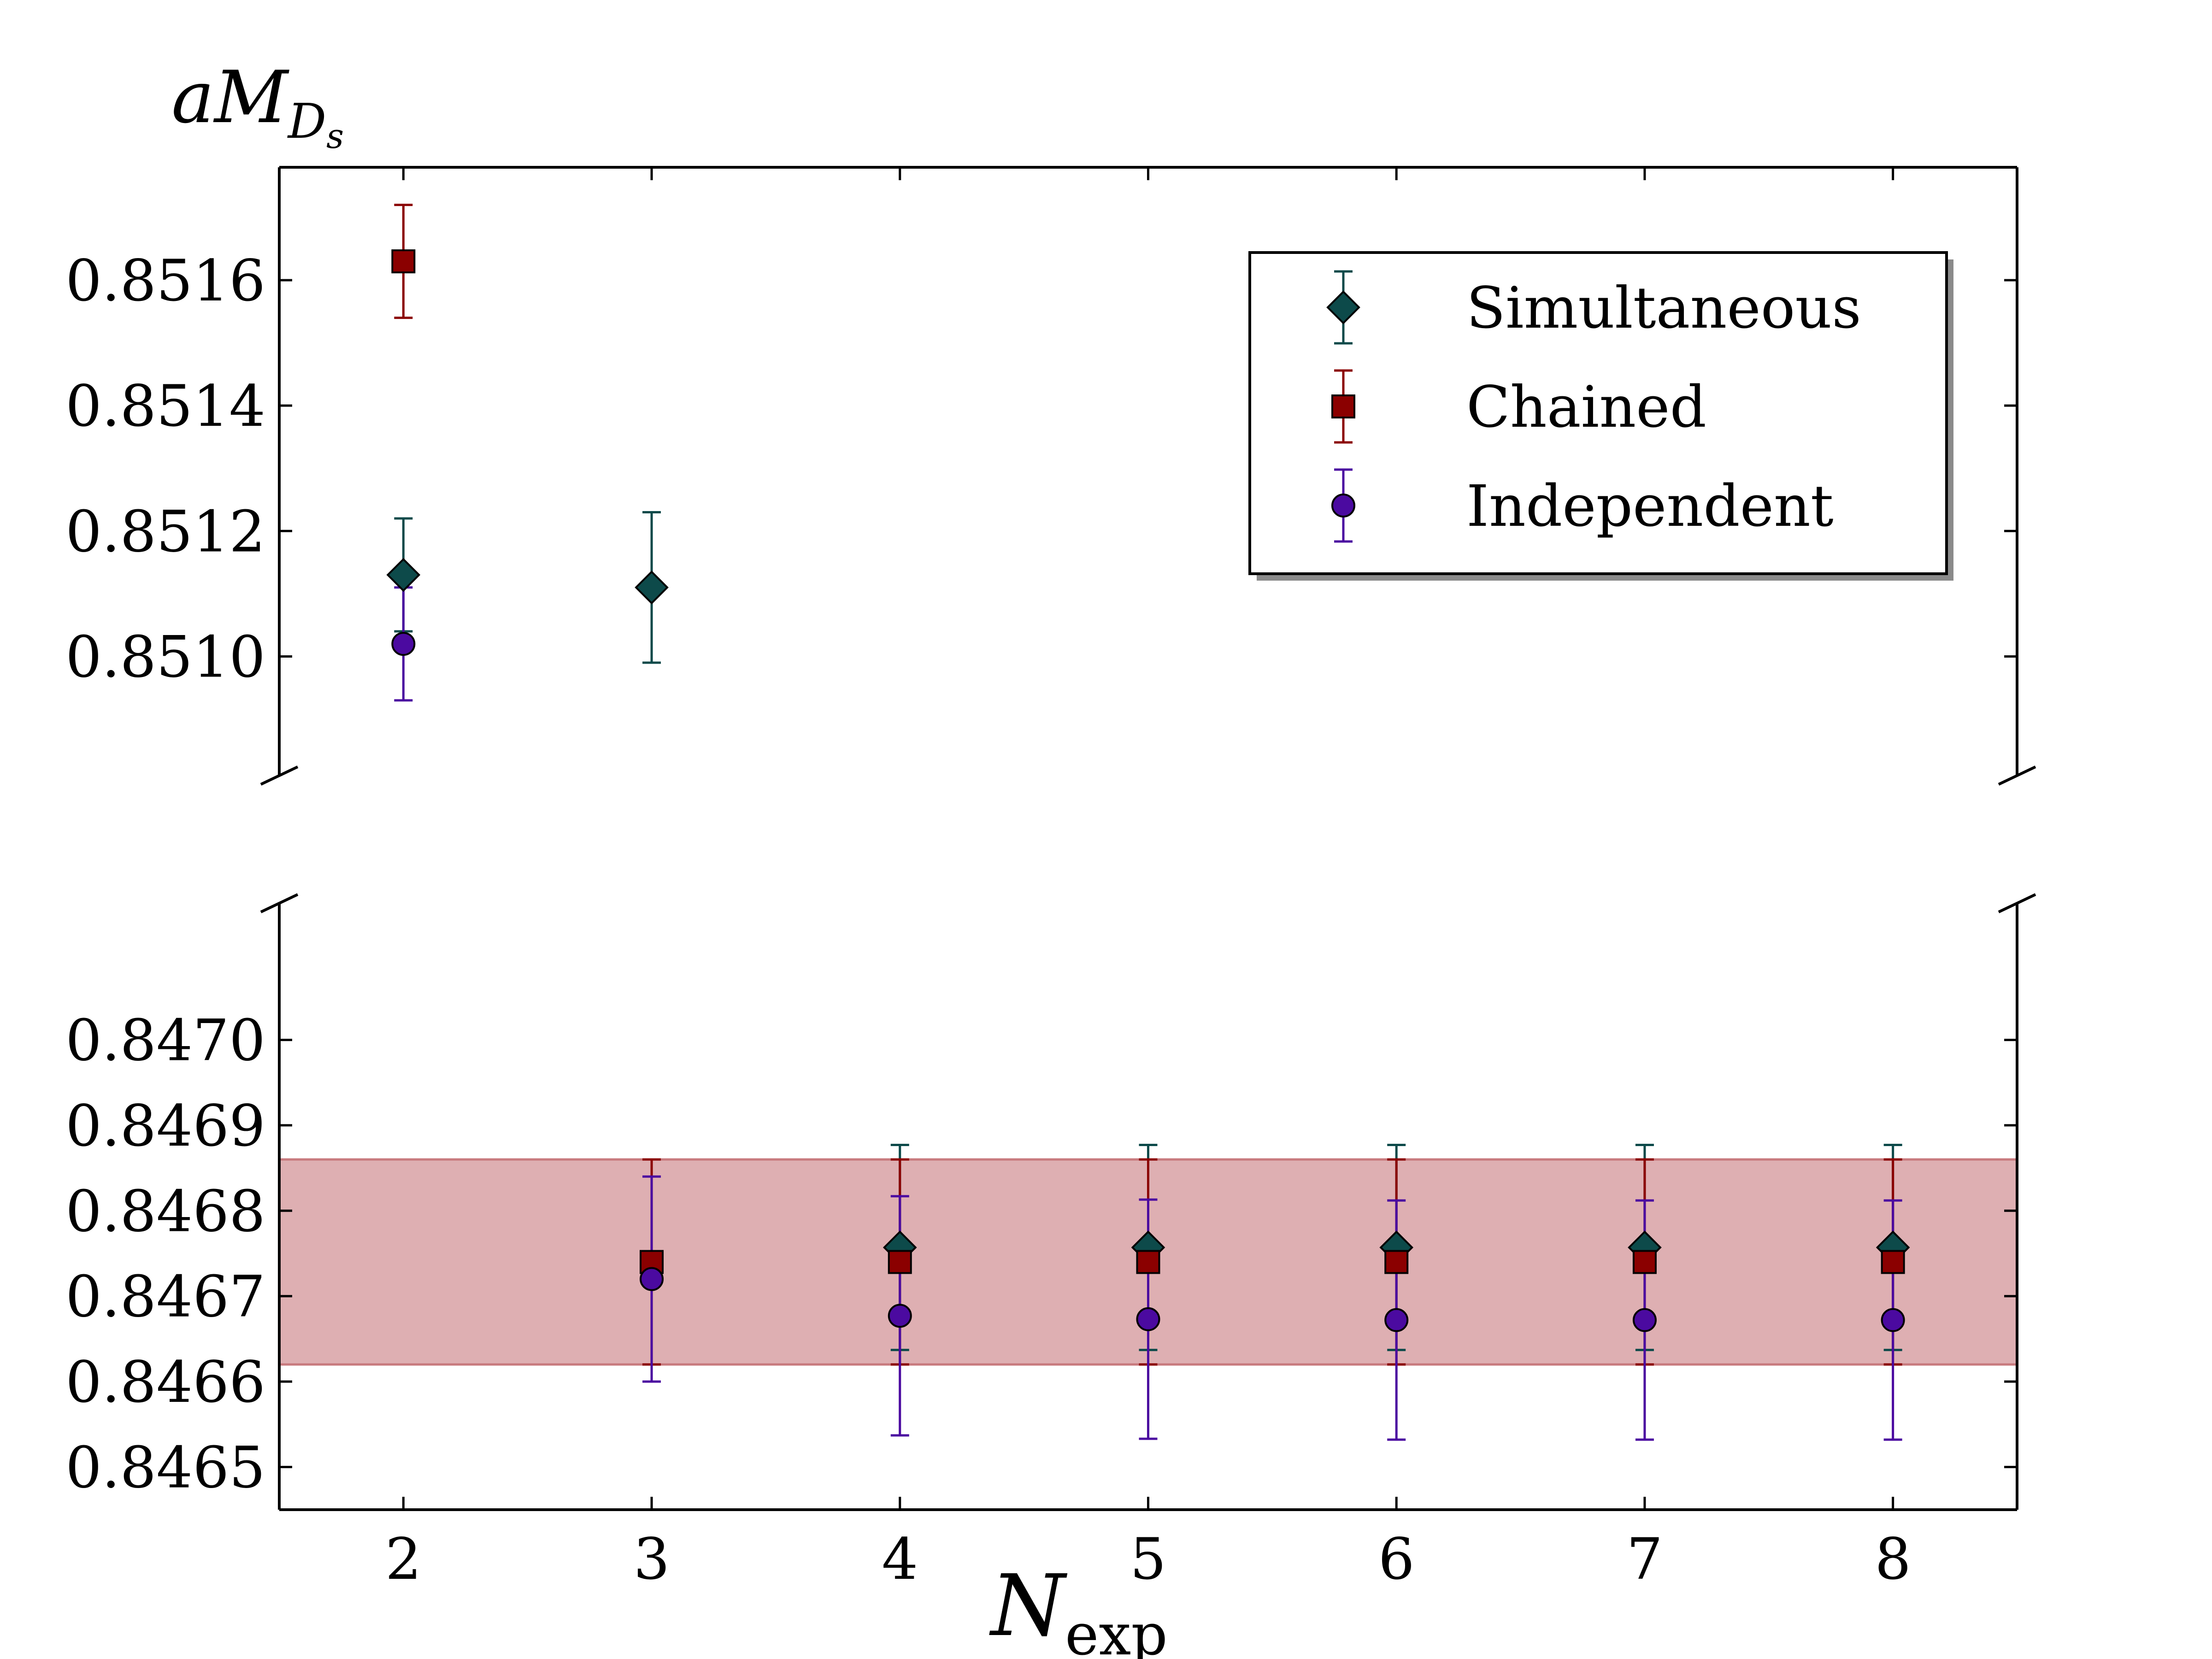  Describe the element at coordinates (279, 903) in the screenshot. I see `bottom-panel-break-left` at that location.